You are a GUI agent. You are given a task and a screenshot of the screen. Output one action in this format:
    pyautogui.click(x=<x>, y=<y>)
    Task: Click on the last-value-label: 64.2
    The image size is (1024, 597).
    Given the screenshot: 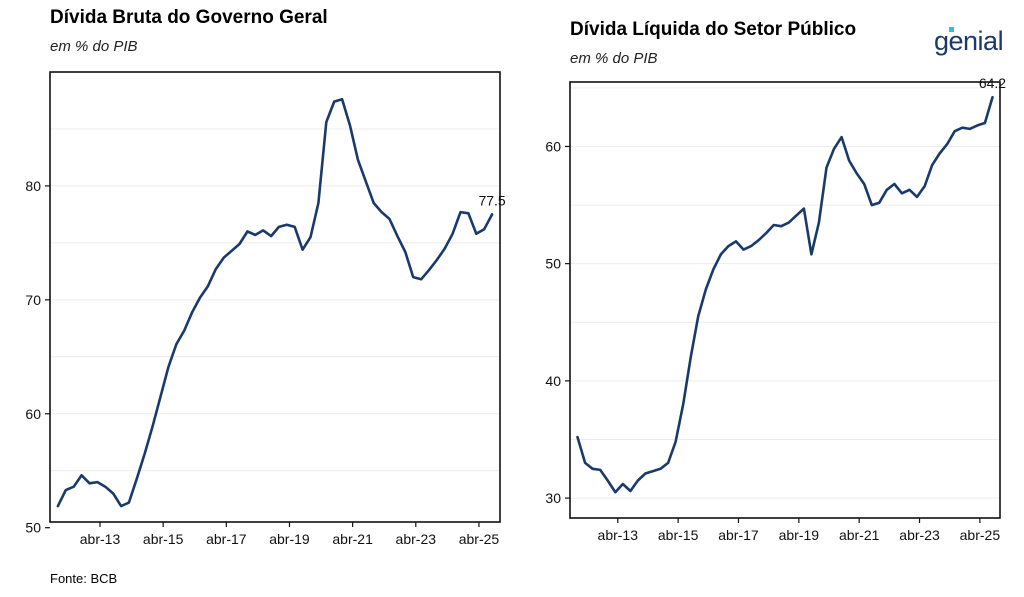 What is the action you would take?
    pyautogui.click(x=992, y=83)
    